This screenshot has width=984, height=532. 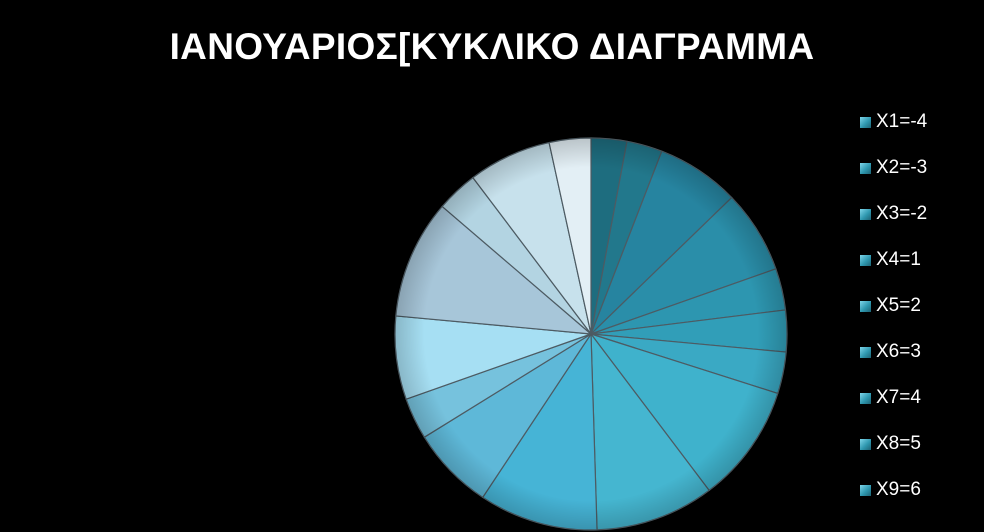 I want to click on legend-item: X4=1, so click(x=890, y=260).